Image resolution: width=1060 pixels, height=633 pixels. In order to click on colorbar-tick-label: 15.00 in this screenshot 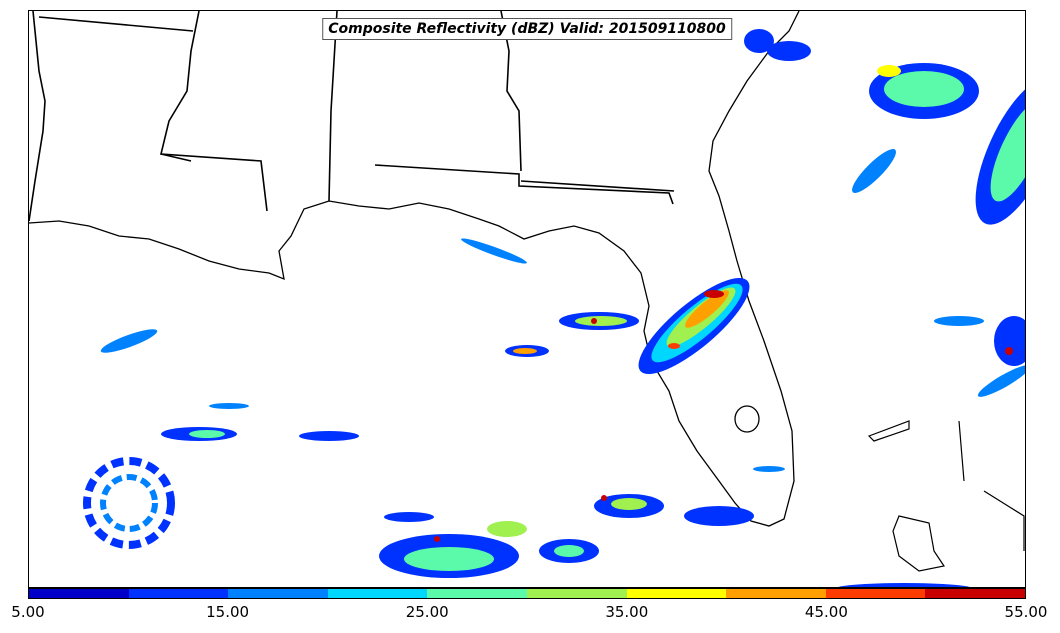, I will do `click(228, 612)`.